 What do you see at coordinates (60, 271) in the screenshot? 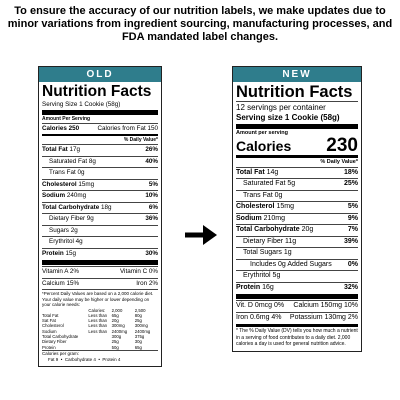
I see `vitamin: Vitamin A 2%` at bounding box center [60, 271].